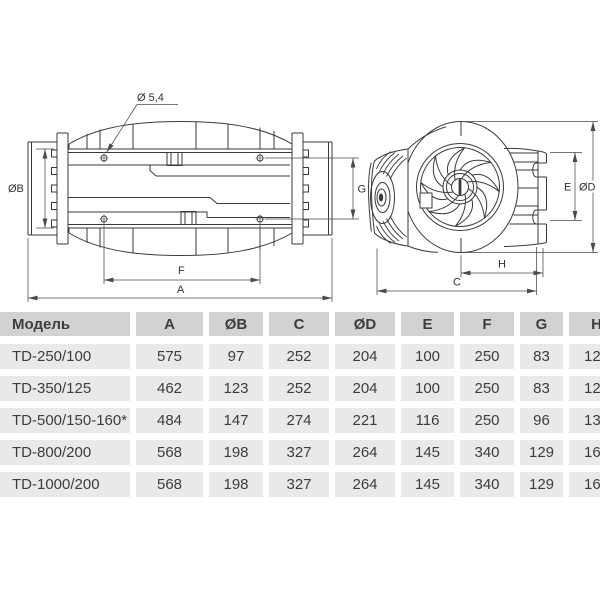 Image resolution: width=600 pixels, height=600 pixels. I want to click on header-e: E, so click(427, 324).